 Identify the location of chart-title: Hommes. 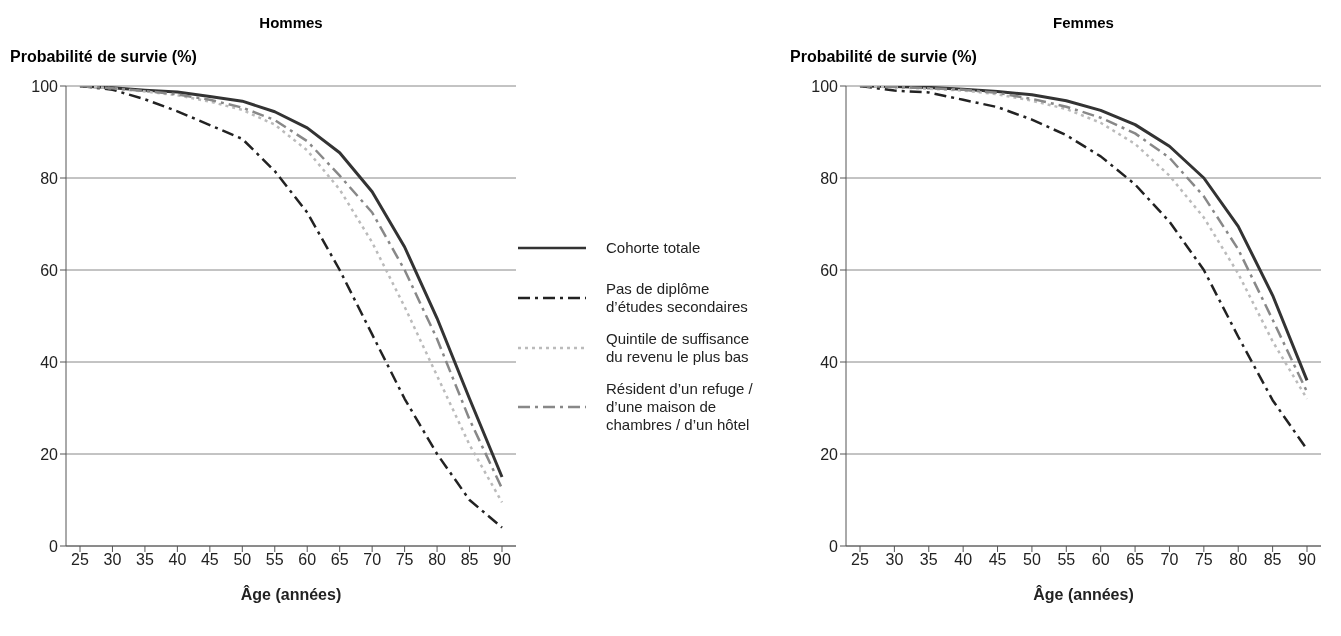
(291, 23).